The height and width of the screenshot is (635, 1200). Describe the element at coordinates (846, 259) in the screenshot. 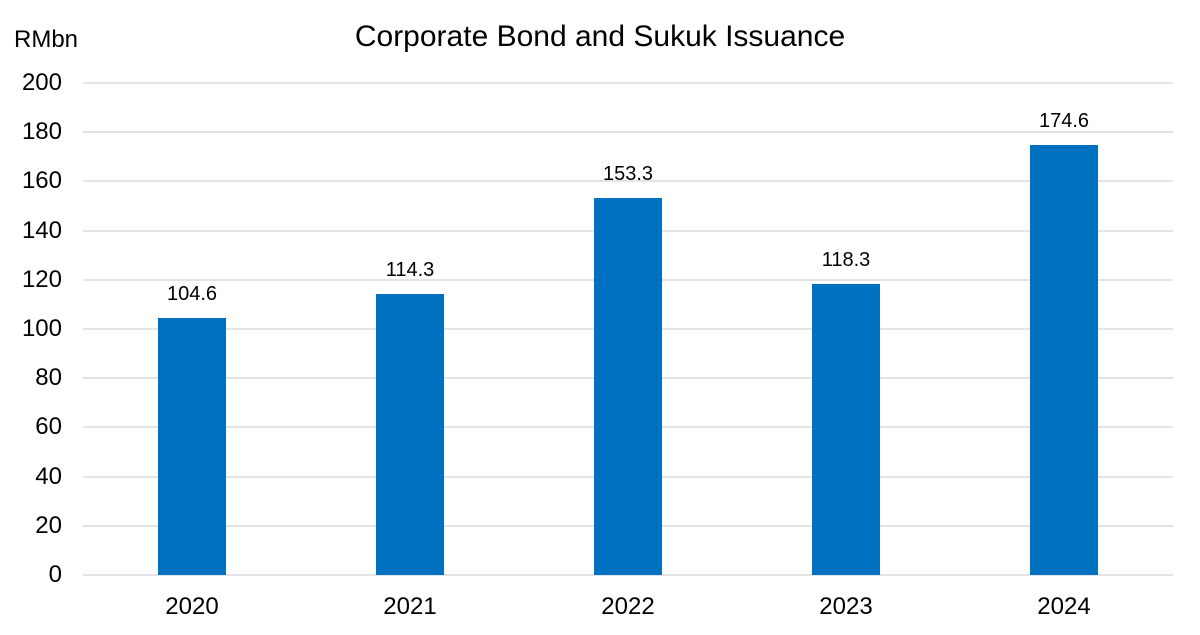

I see `data-label: 118.3` at that location.